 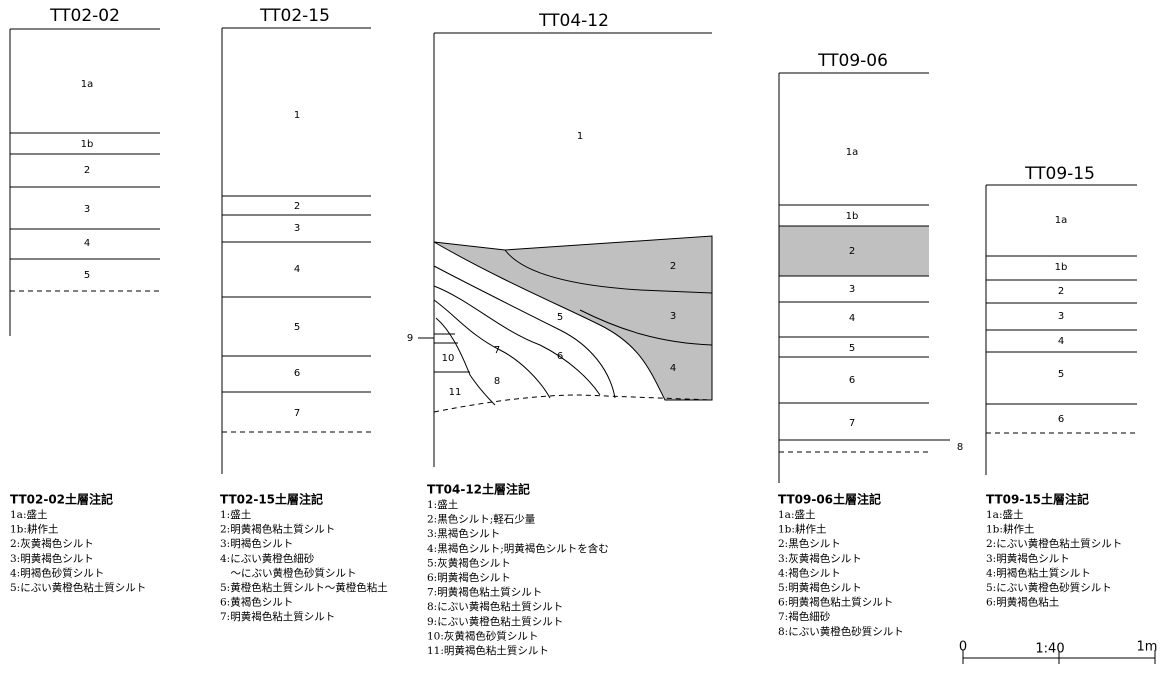 What do you see at coordinates (482, 635) in the screenshot?
I see `legend-item: 10:灰黄褐色砂質シルト` at bounding box center [482, 635].